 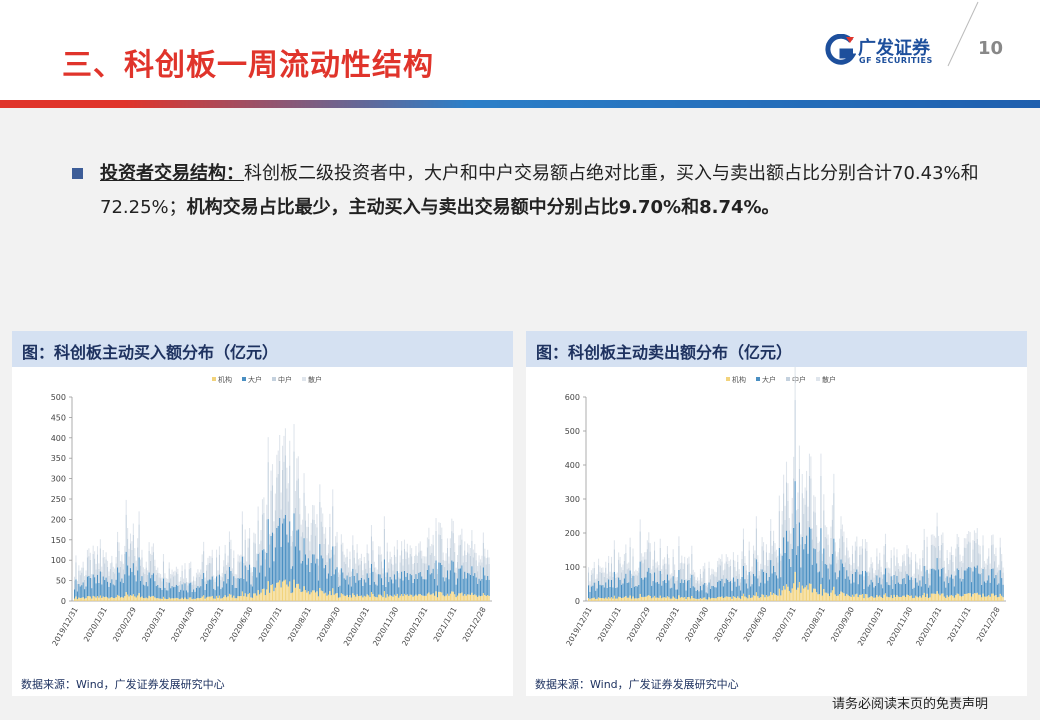 I want to click on buy-legend-label: 机构, so click(x=225, y=379).